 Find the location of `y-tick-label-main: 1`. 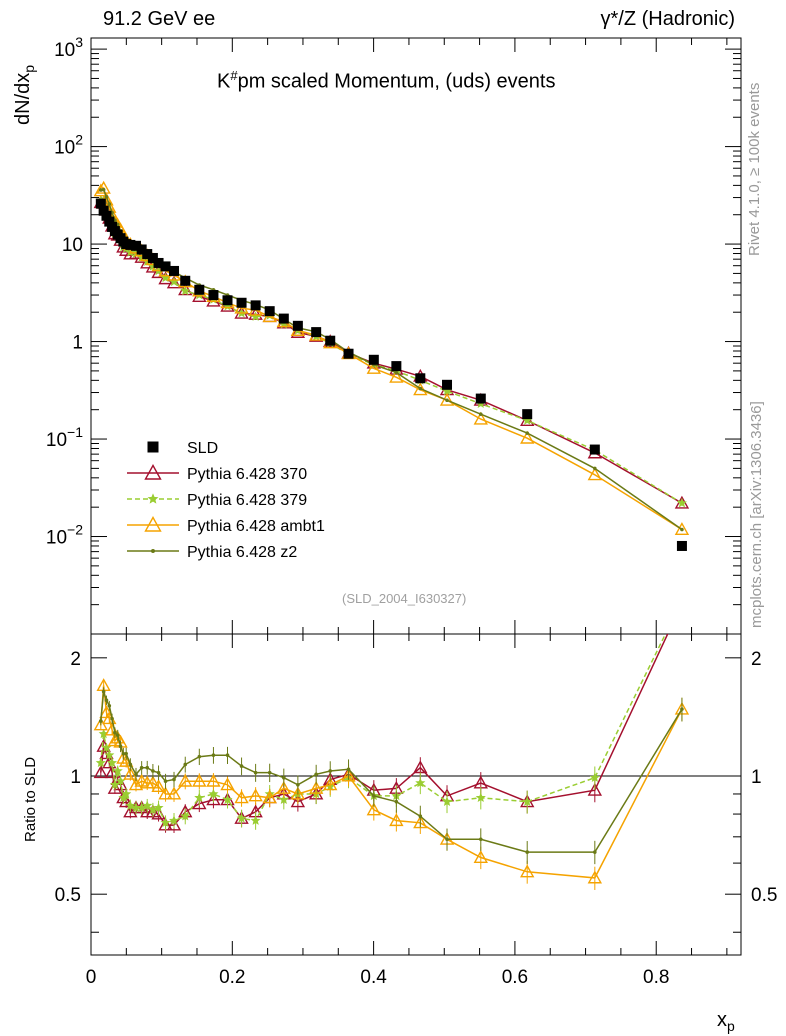

y-tick-label-main: 1 is located at coordinates (77, 343).